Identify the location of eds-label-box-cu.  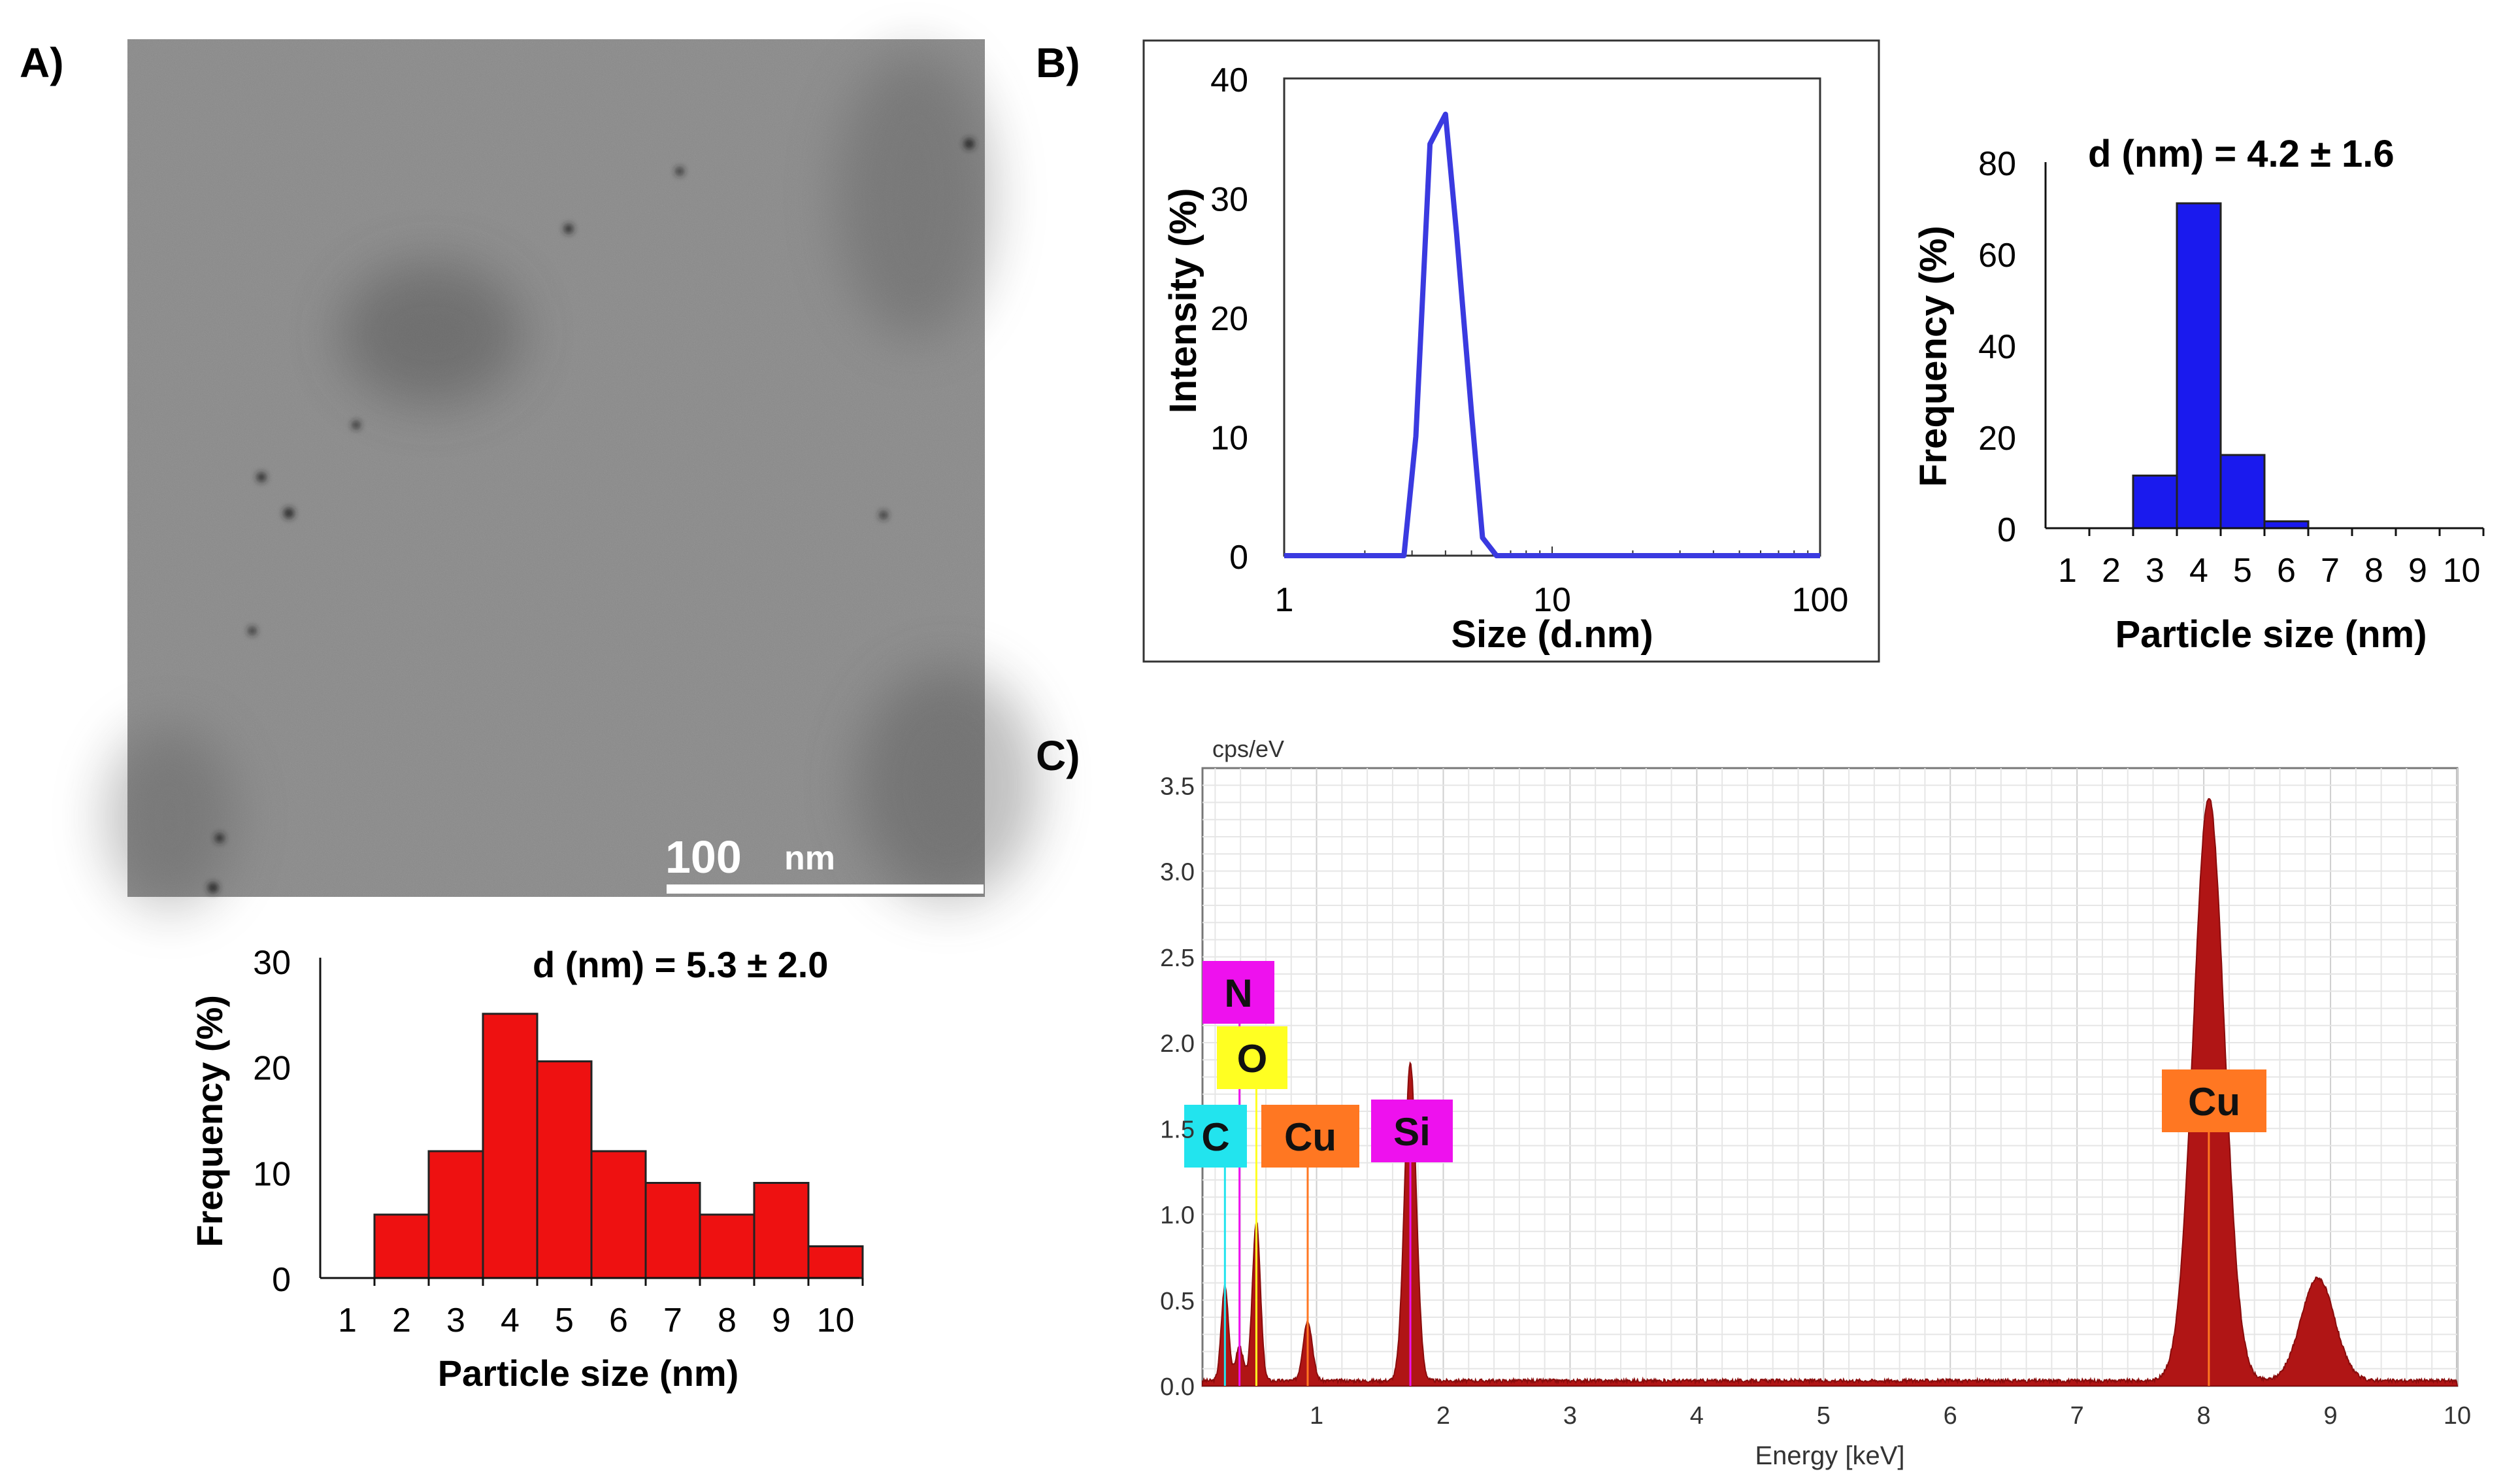
(2214, 1100).